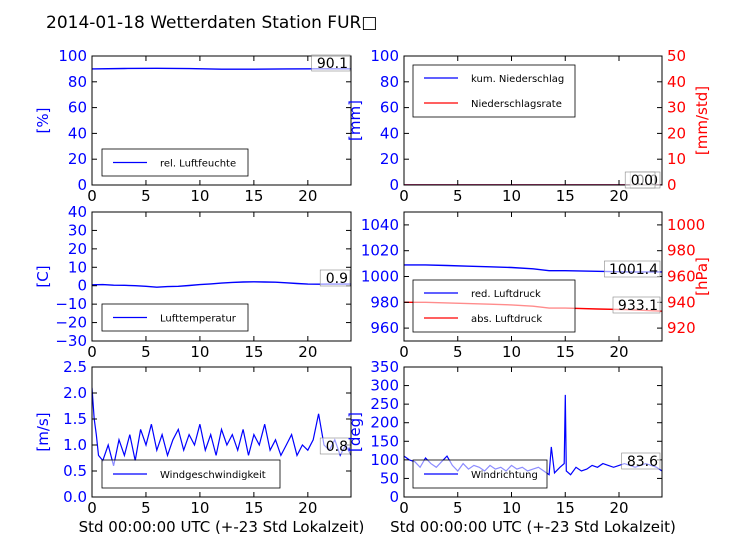 The width and height of the screenshot is (736, 552). Describe the element at coordinates (71, 304) in the screenshot. I see `y-tick-label: −10` at that location.